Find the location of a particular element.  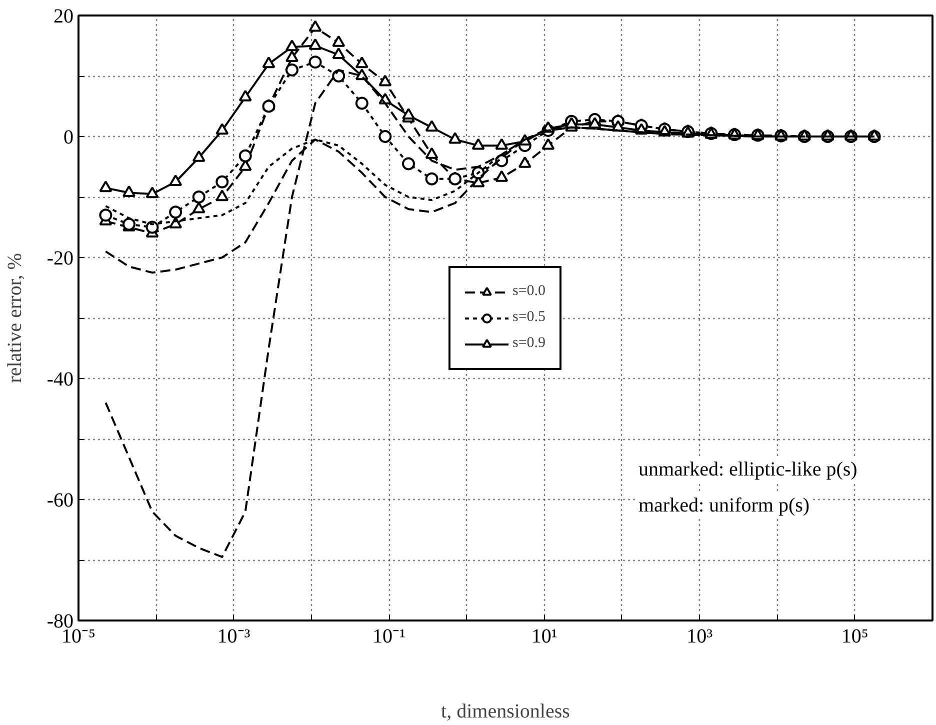

annotation: unmarked: elliptic-like p(s) is located at coordinates (748, 469).